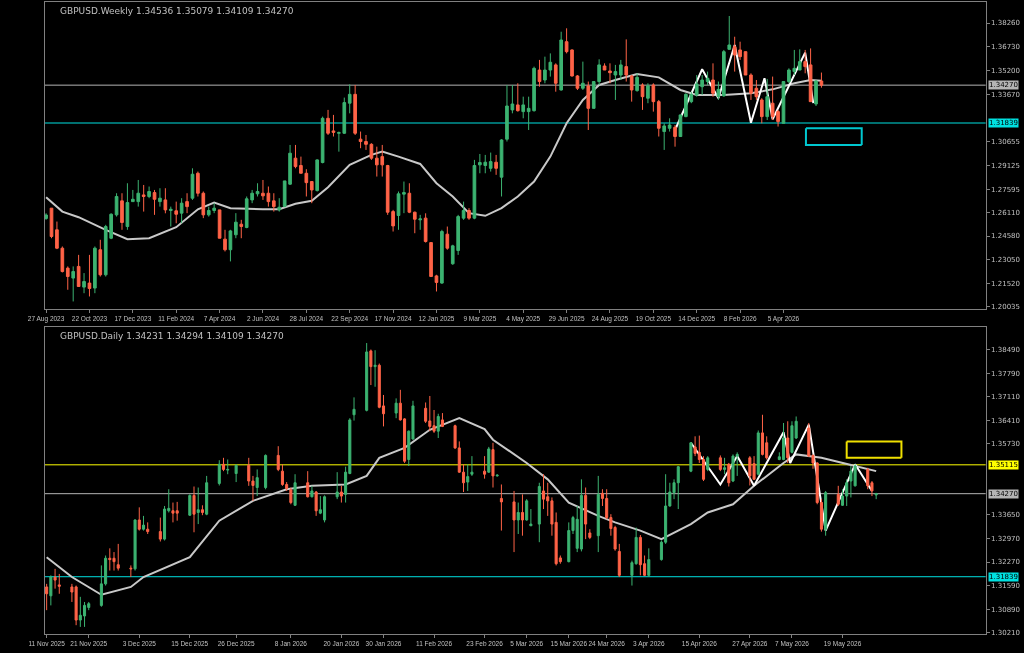 This screenshot has width=1024, height=653. What do you see at coordinates (172, 336) in the screenshot?
I see `text: GBPUSD.Daily 1.34231 1.34294 1.34109 1.34270` at bounding box center [172, 336].